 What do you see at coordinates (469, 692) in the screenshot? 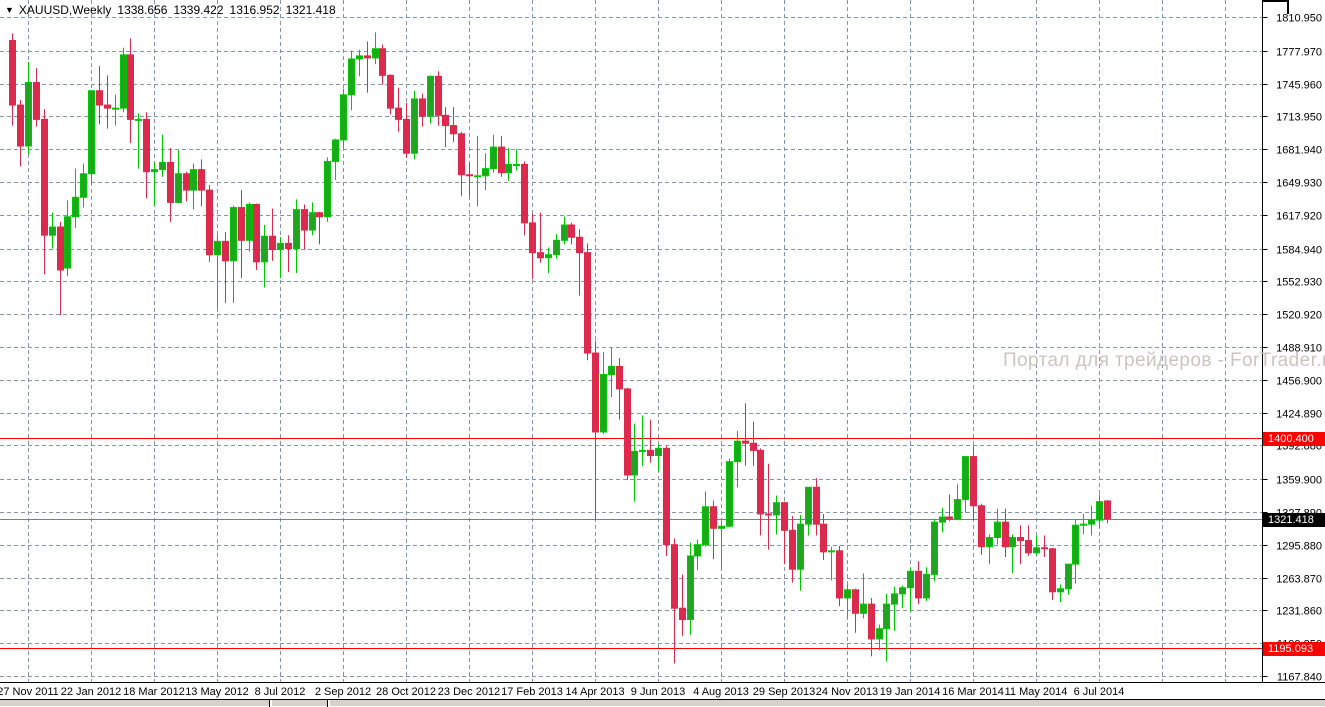
I see `x-axis-label: 23 Dec 2012` at bounding box center [469, 692].